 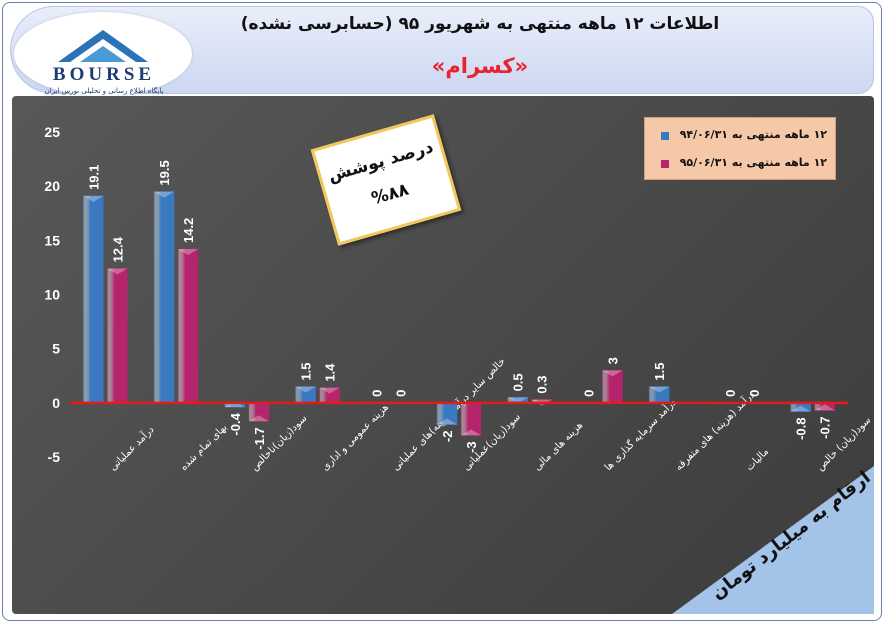 I want to click on data-label-1-6: 0.5, so click(x=518, y=382).